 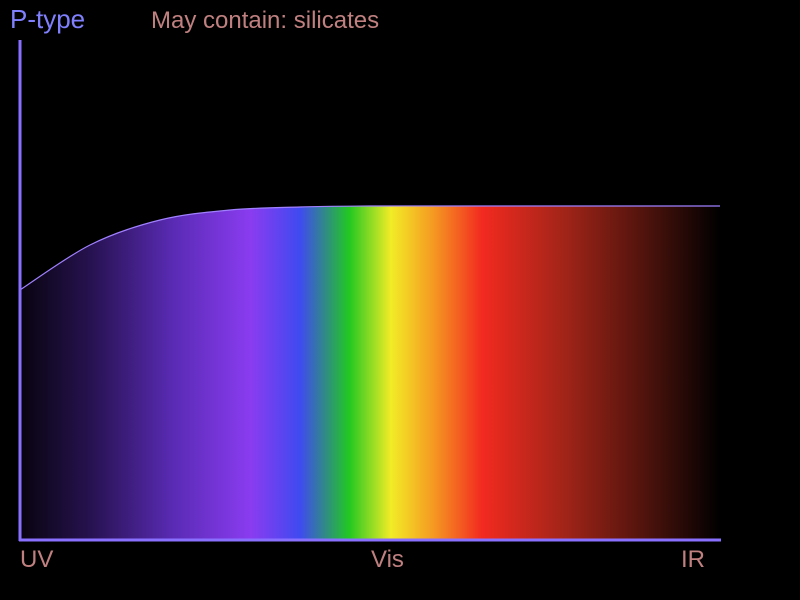 I want to click on x-tick-vis: Vis, so click(x=387, y=559).